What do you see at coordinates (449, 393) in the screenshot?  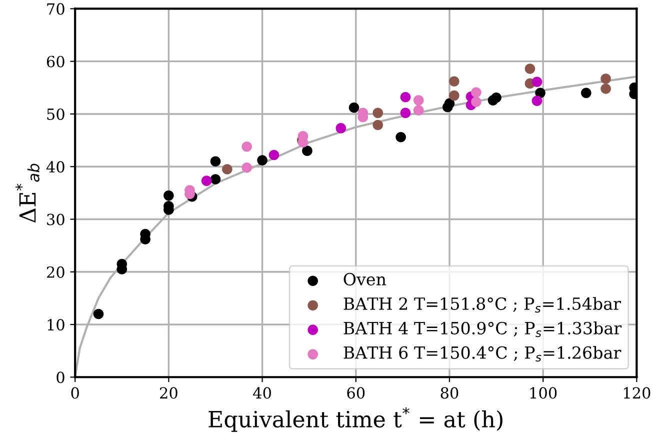 I see `x-tick-label: 80` at bounding box center [449, 393].